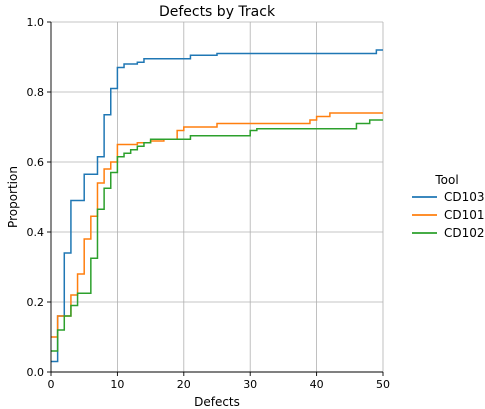  Describe the element at coordinates (446, 180) in the screenshot. I see `legend-title: Tool` at that location.